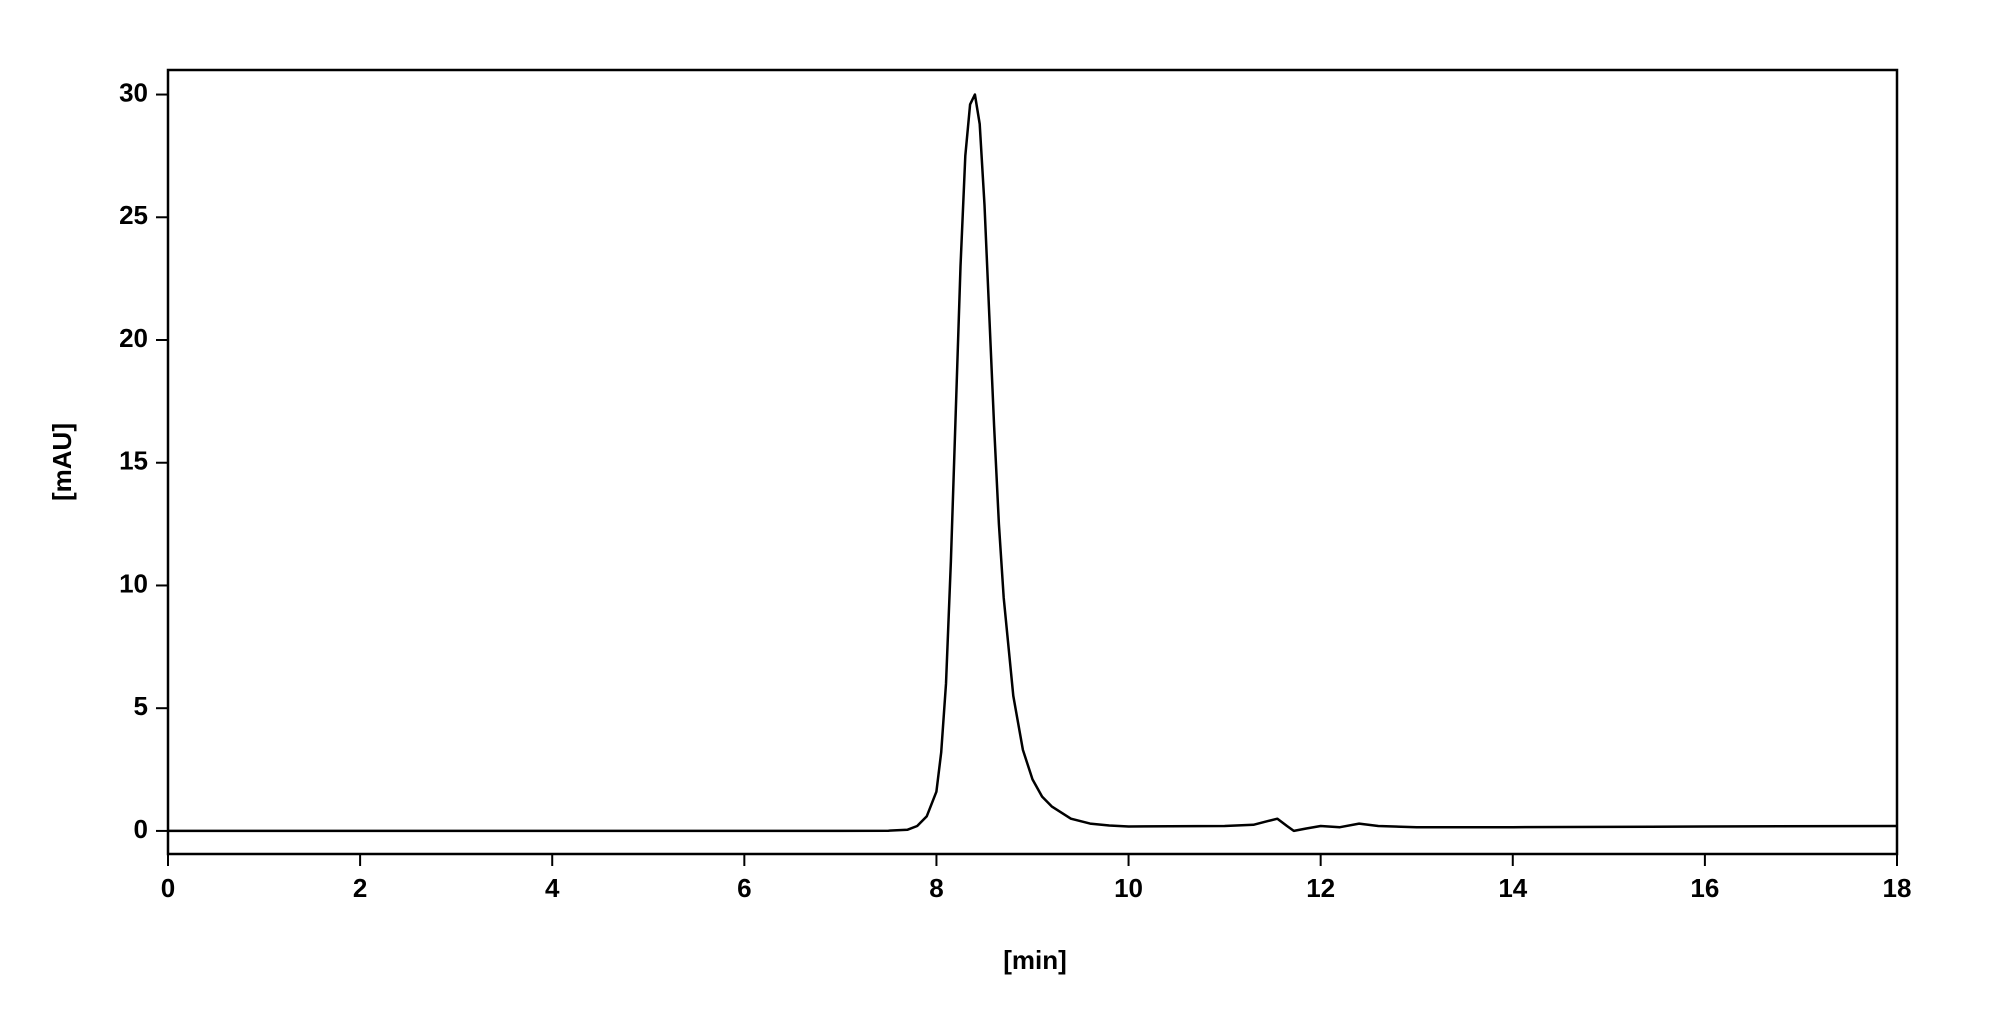 The image size is (1999, 1019). Describe the element at coordinates (1128, 888) in the screenshot. I see `x-tick-label: 10` at that location.